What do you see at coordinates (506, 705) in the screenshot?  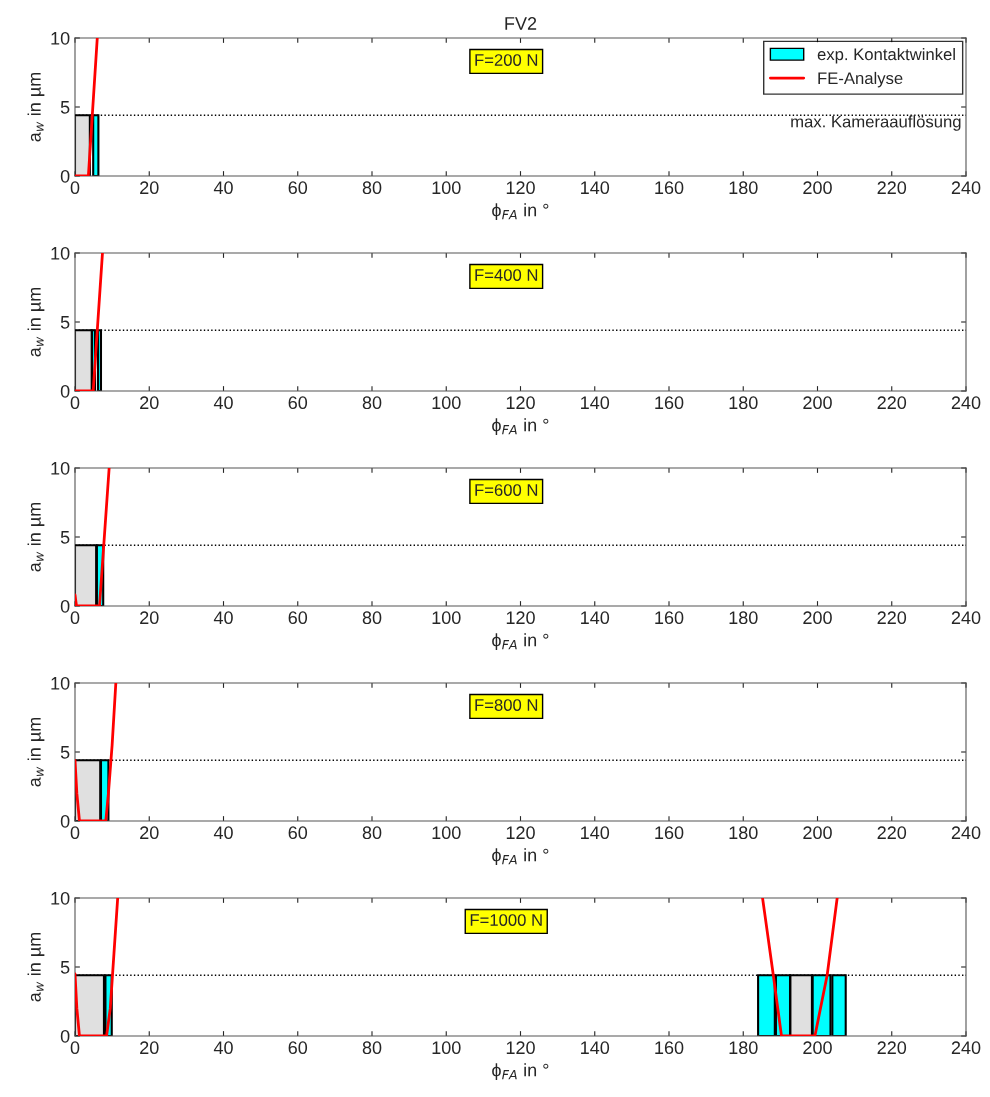 I see `annotation: F=800 N` at bounding box center [506, 705].